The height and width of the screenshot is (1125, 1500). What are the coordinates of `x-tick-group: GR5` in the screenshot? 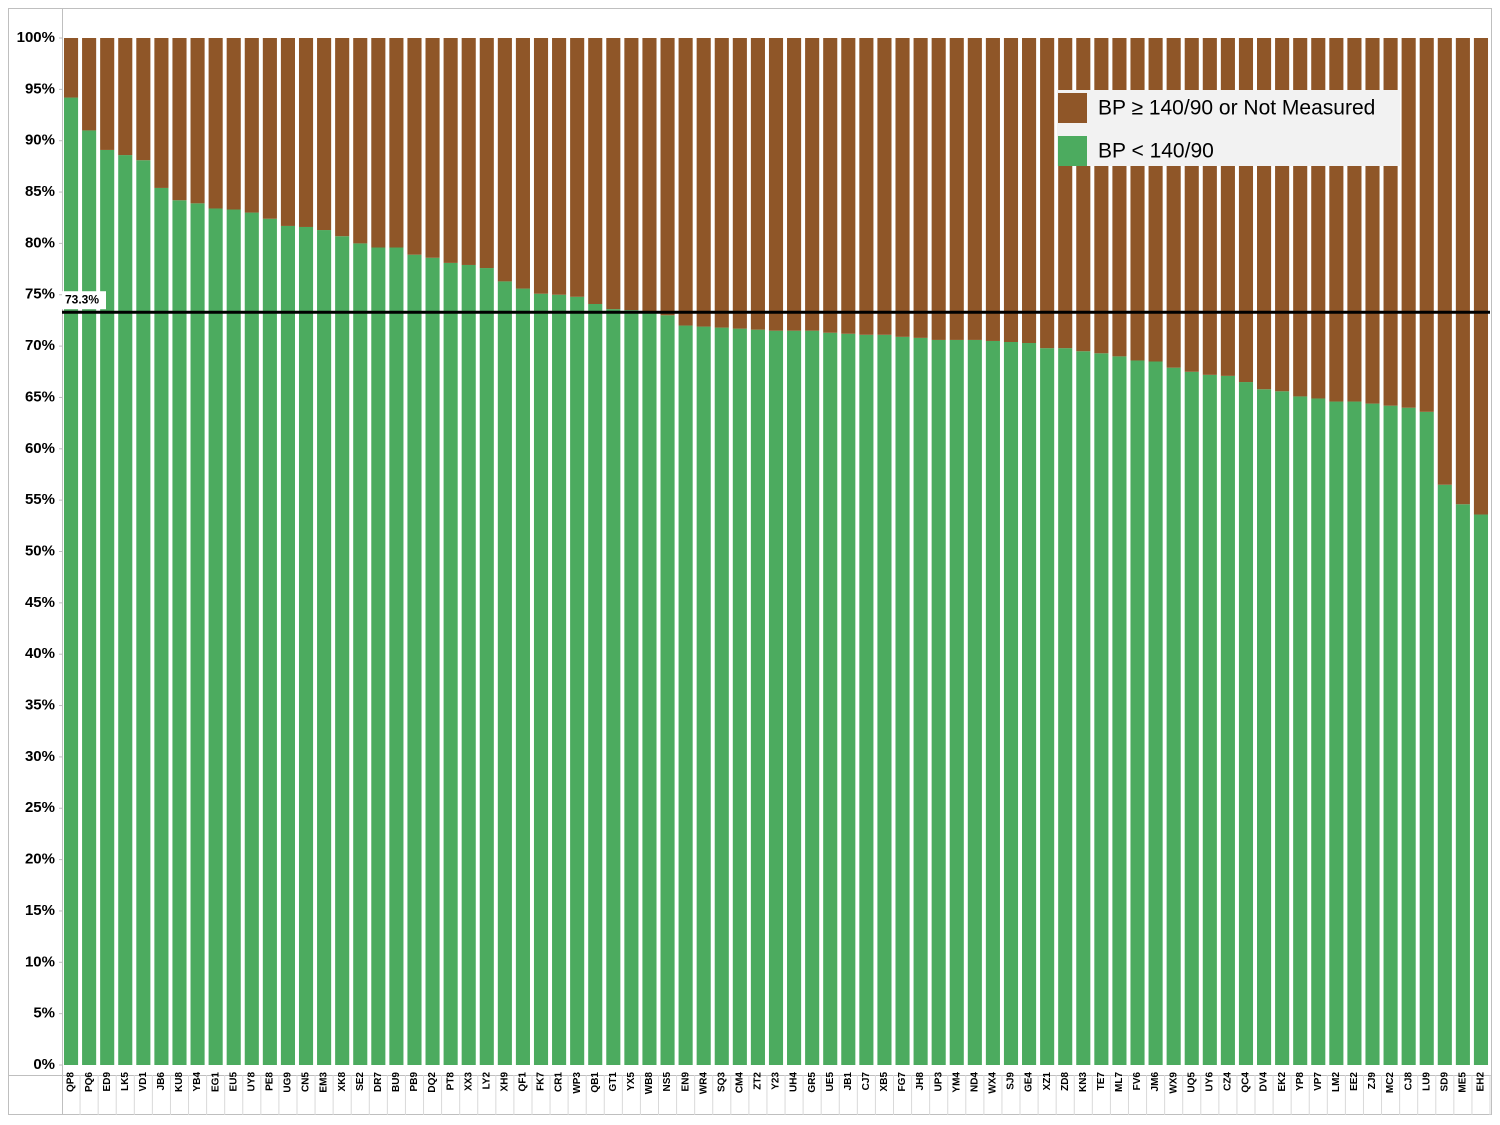 It's located at (812, 1082).